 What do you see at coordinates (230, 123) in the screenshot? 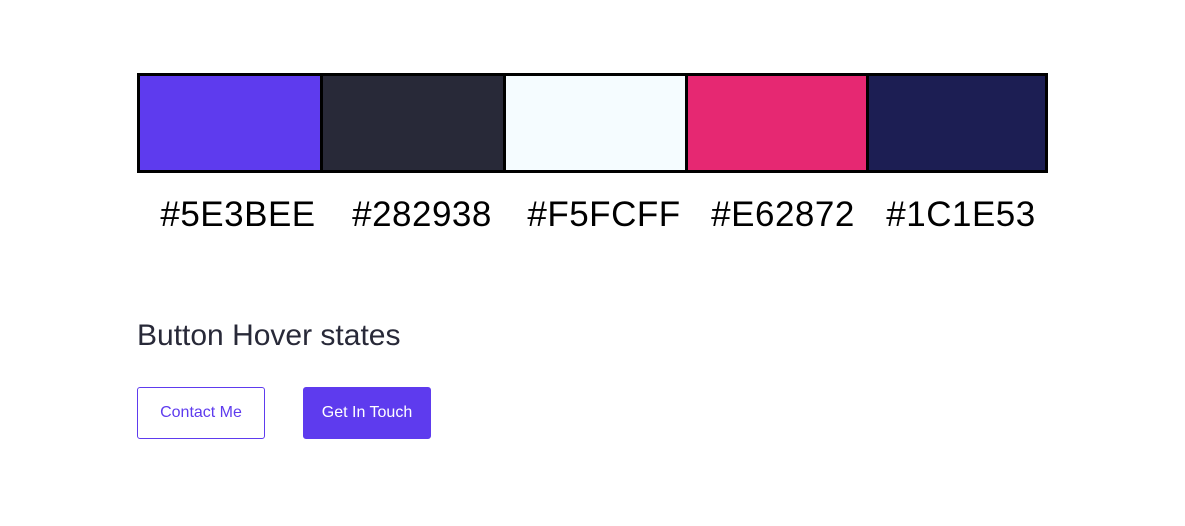
I see `color-swatch-primary` at bounding box center [230, 123].